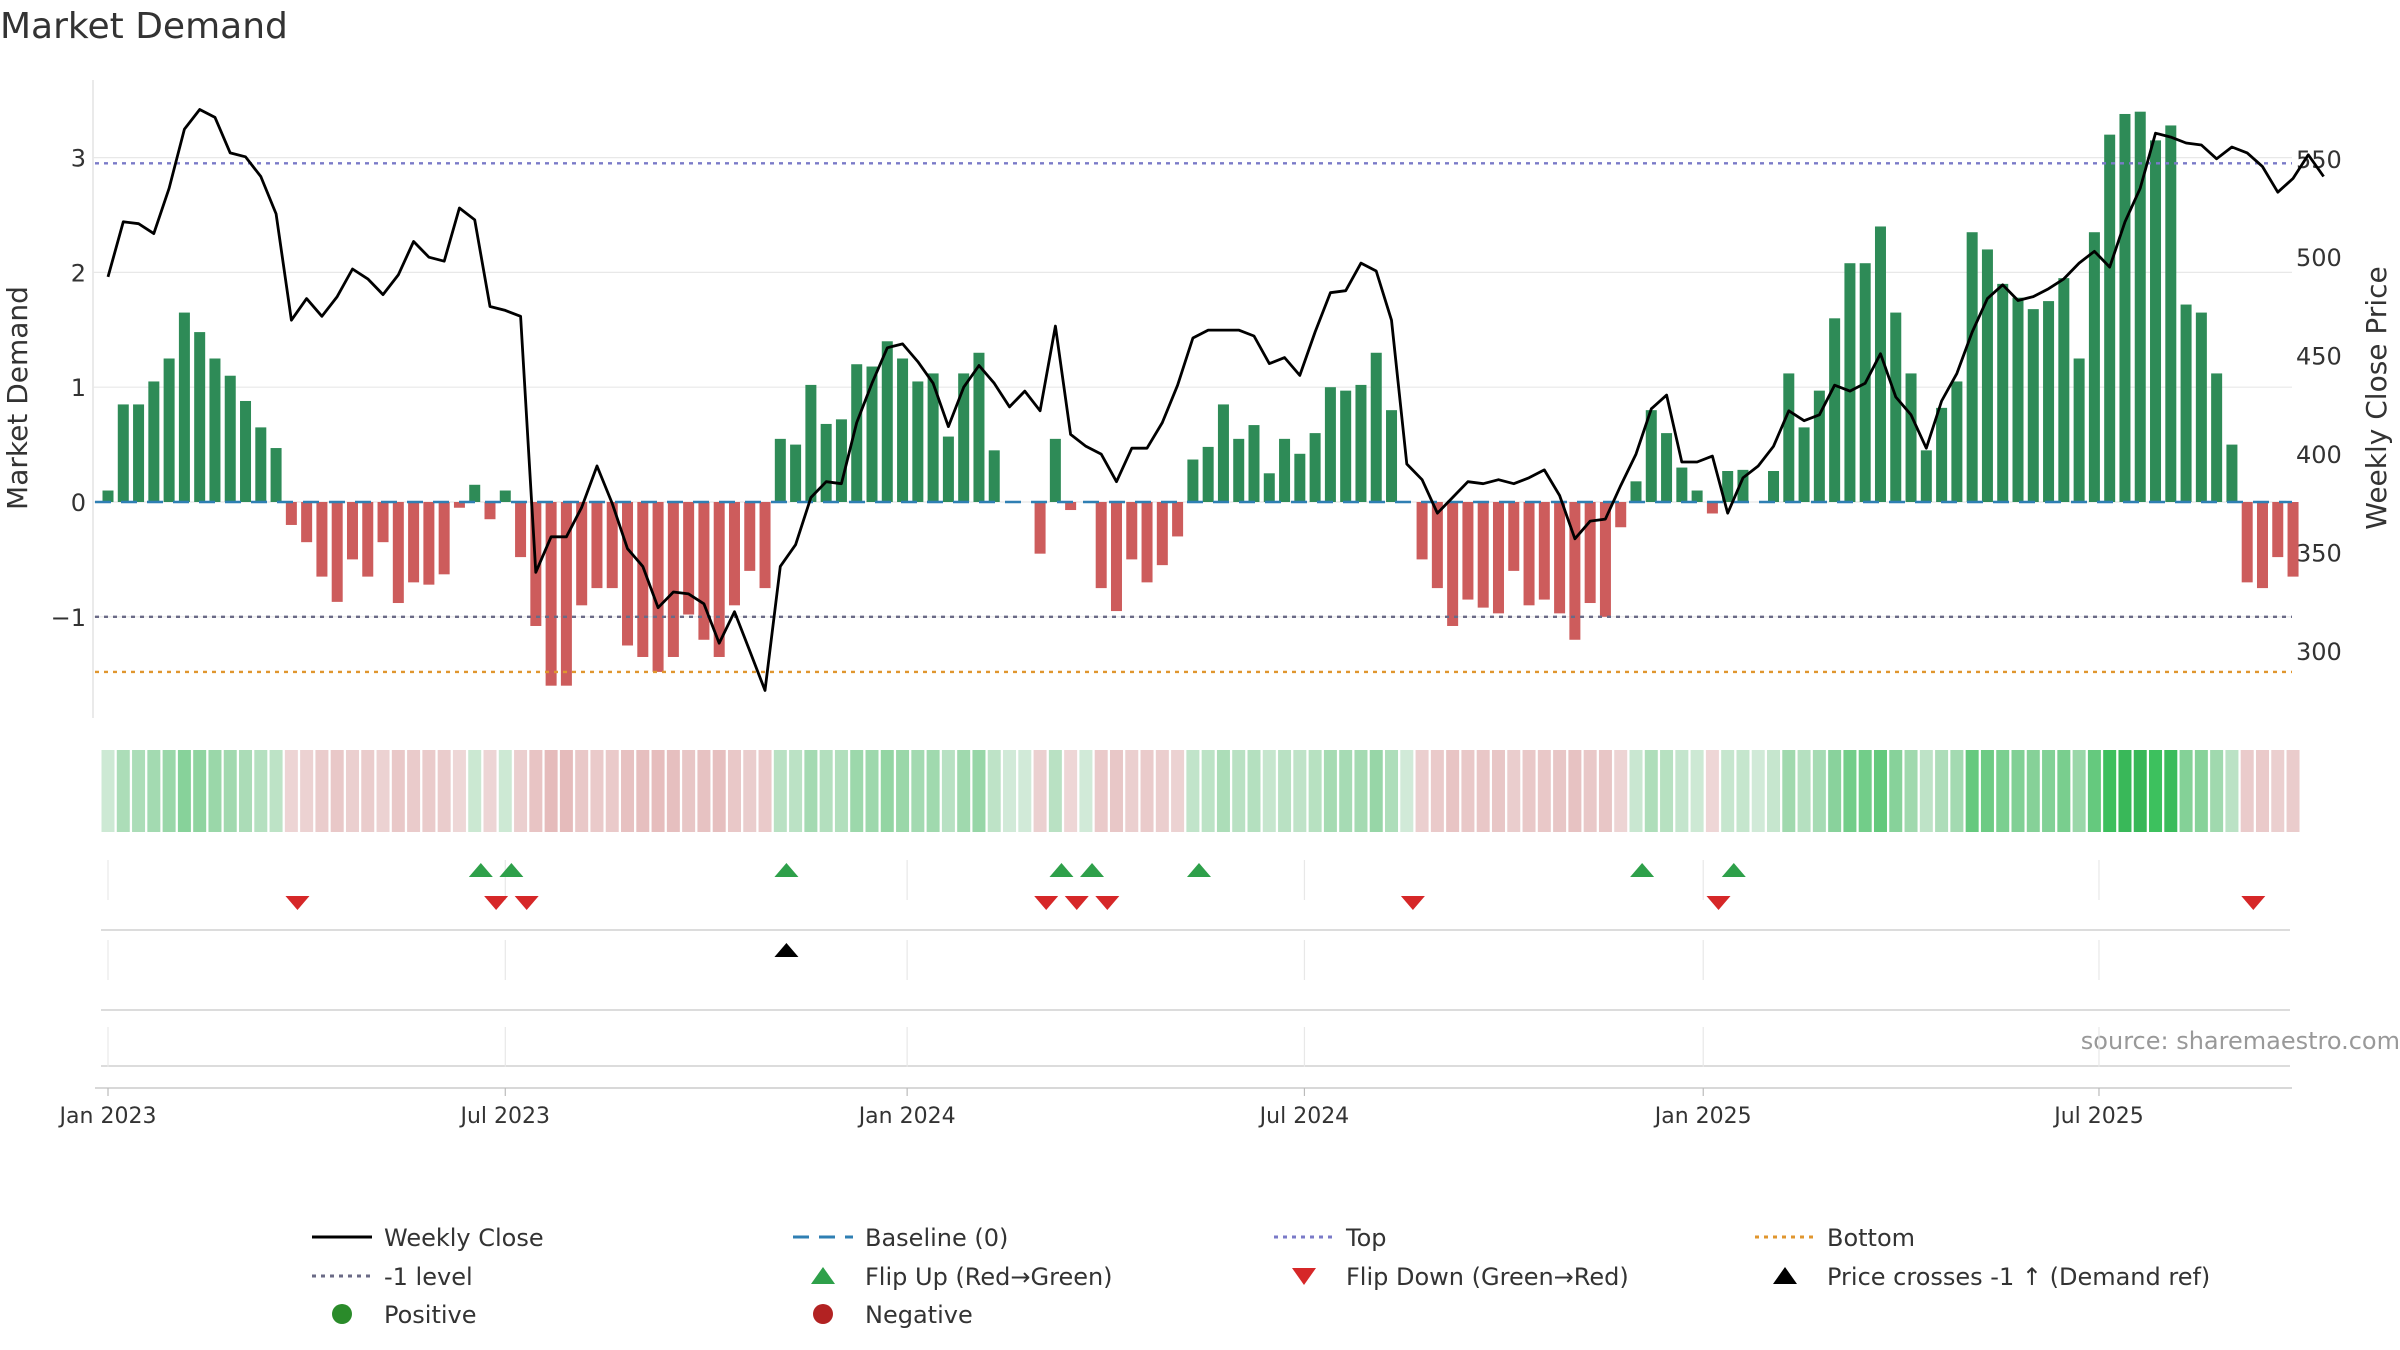 The width and height of the screenshot is (2400, 1350). Describe the element at coordinates (2098, 1116) in the screenshot. I see `x-tick-label: Jul 2025` at that location.